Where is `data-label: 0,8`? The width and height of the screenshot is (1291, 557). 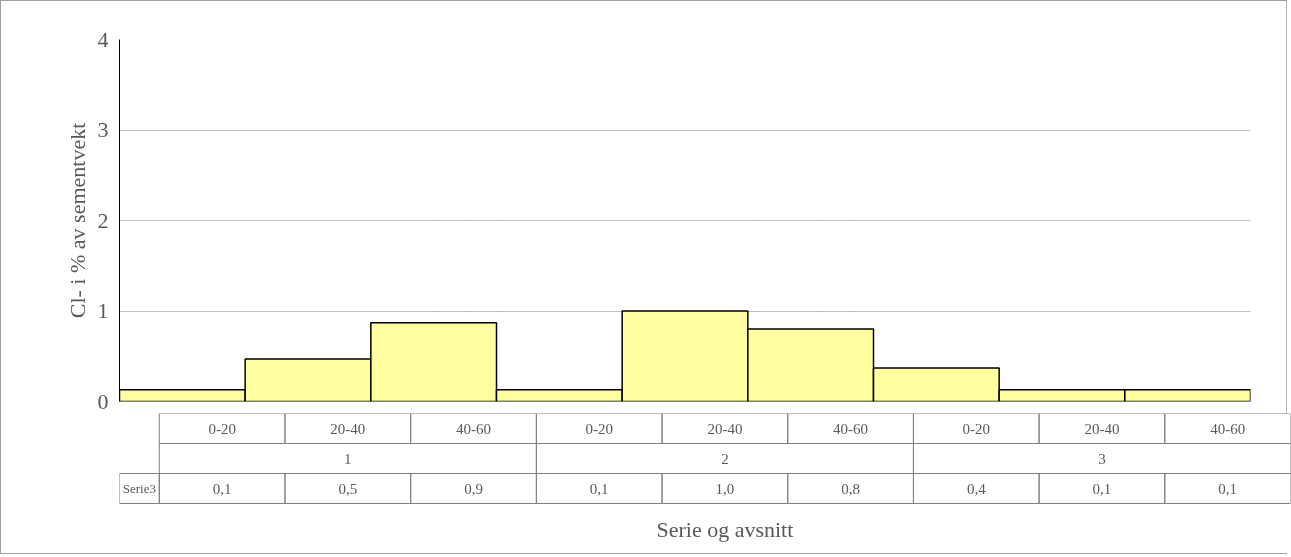
data-label: 0,8 is located at coordinates (850, 488).